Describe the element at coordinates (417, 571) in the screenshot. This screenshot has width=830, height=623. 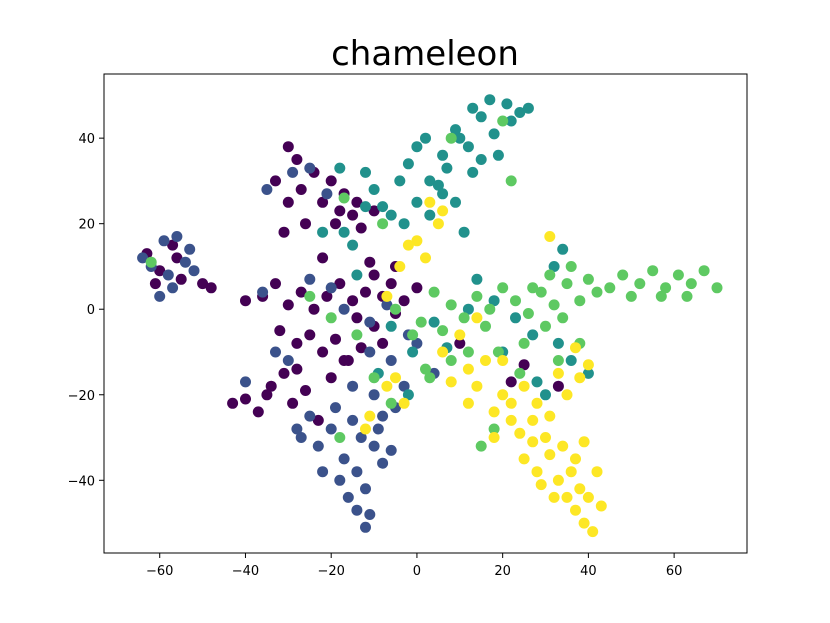
I see `x-tick-label: 0` at that location.